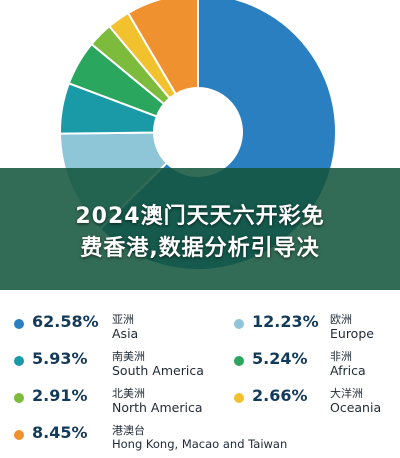 The height and width of the screenshot is (458, 400). I want to click on legend-percent: 5.93%, so click(60, 358).